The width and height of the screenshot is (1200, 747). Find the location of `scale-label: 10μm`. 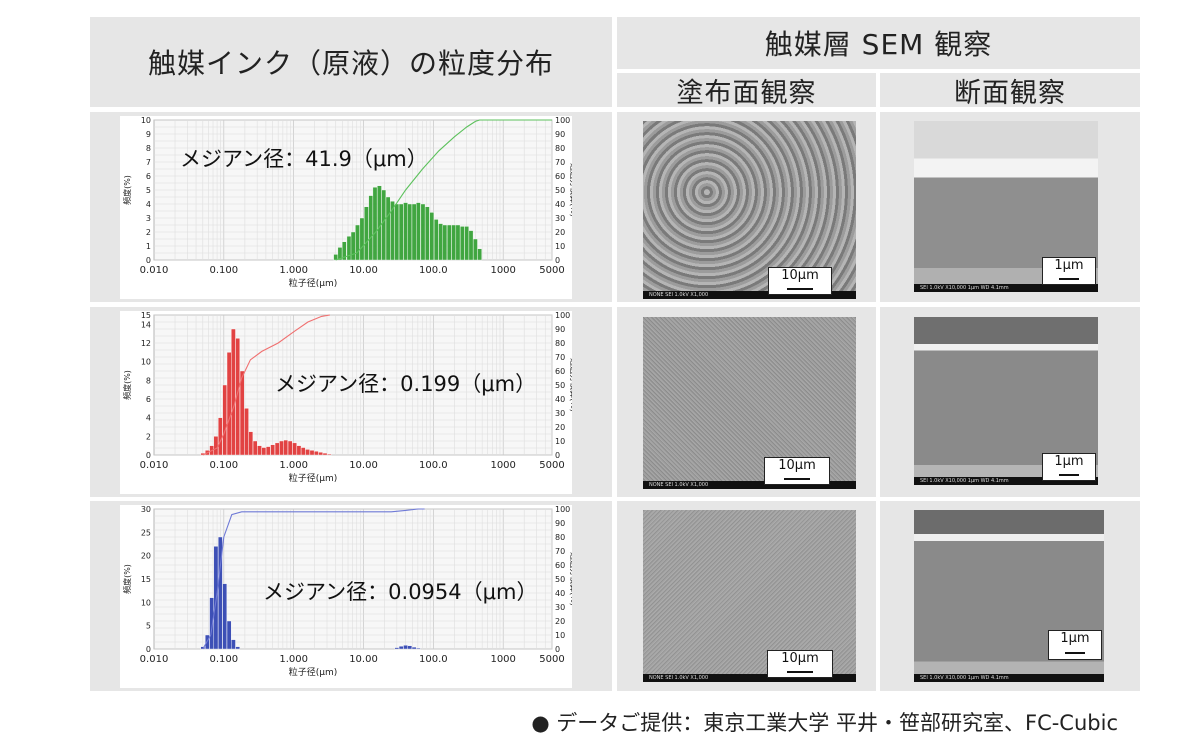

scale-label: 10μm is located at coordinates (800, 658).